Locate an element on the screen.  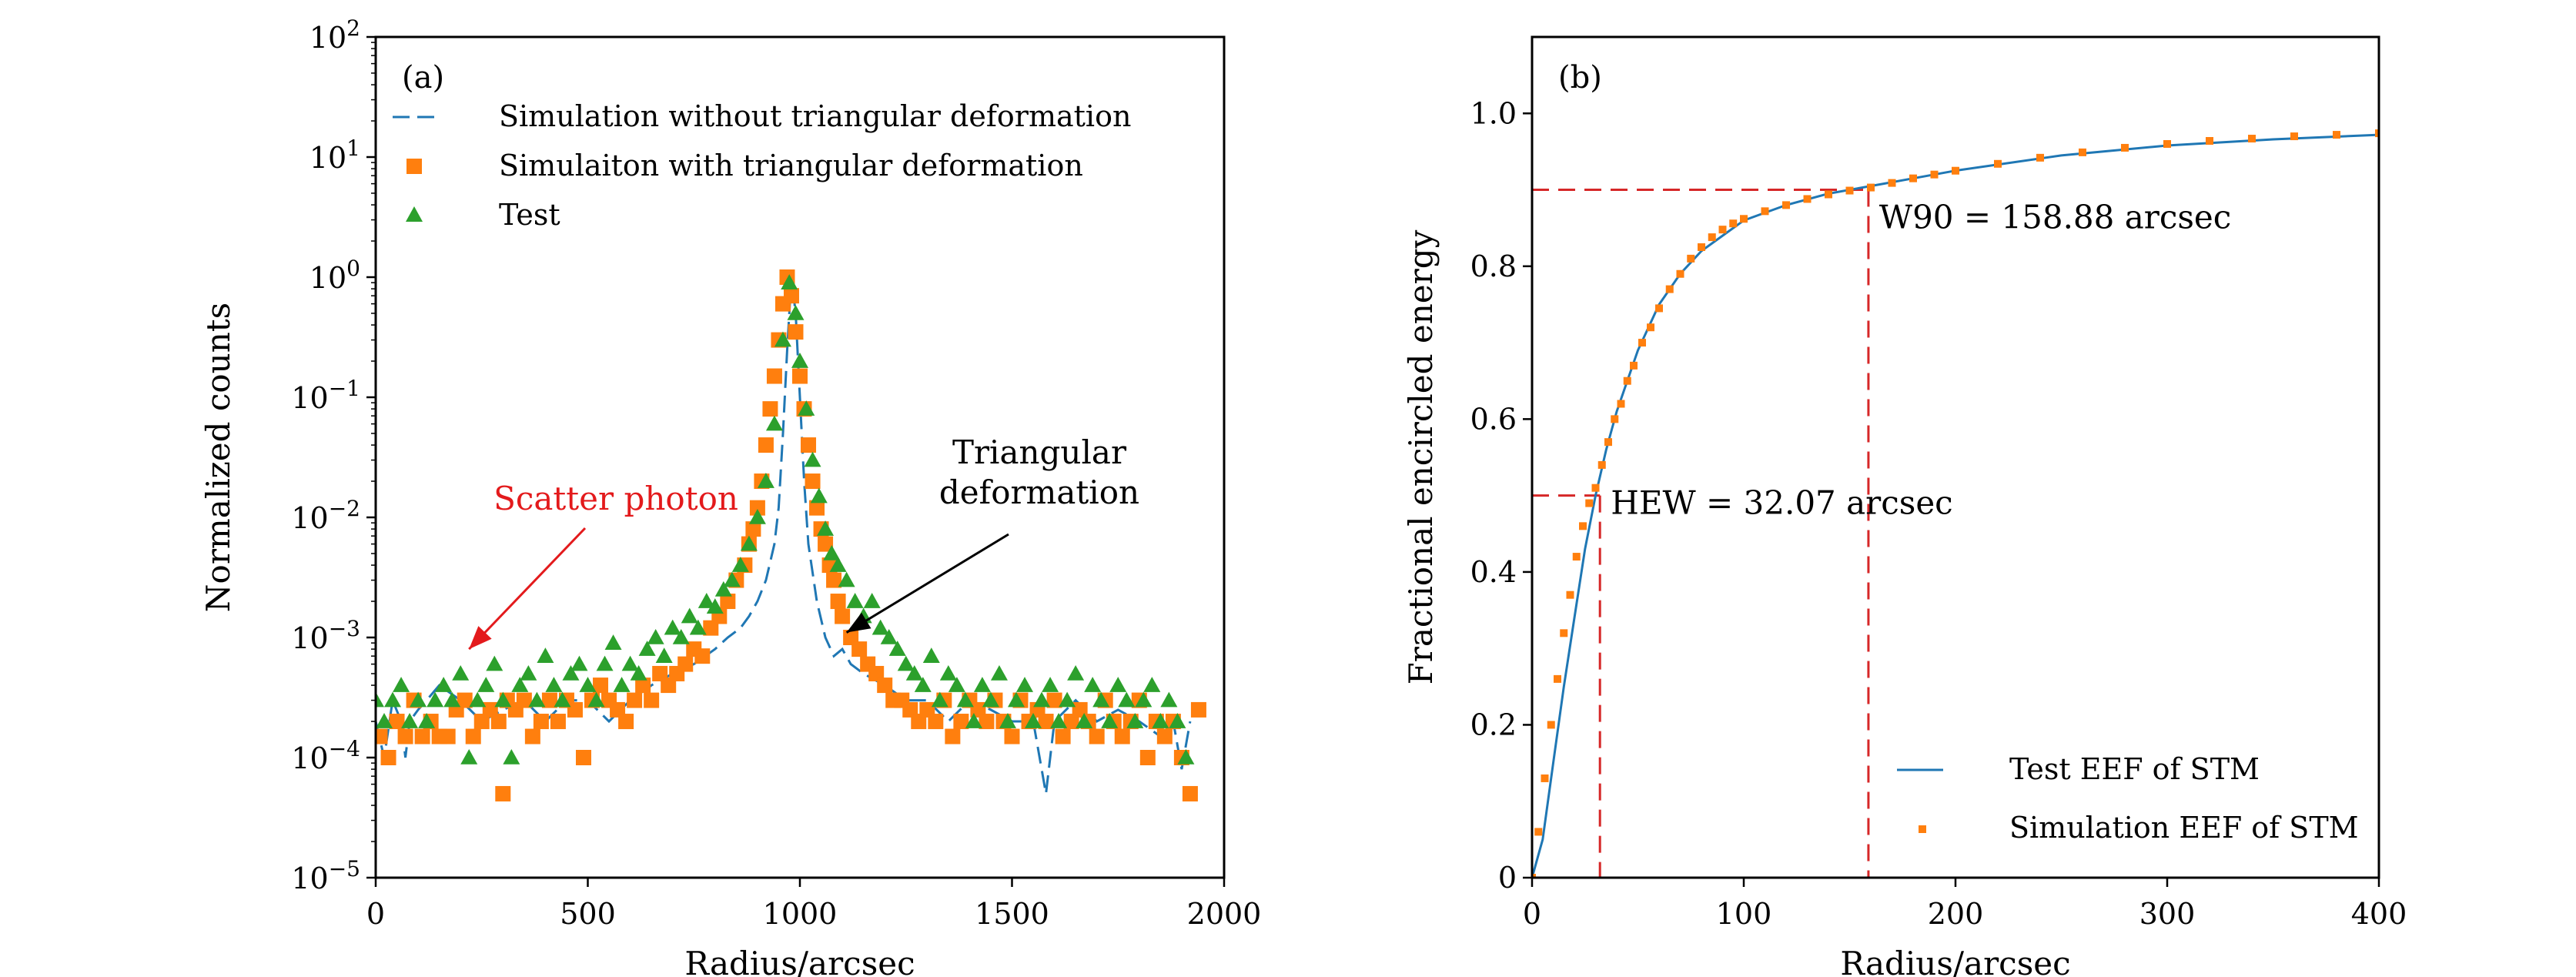
annotation-arrow is located at coordinates (927, 583).